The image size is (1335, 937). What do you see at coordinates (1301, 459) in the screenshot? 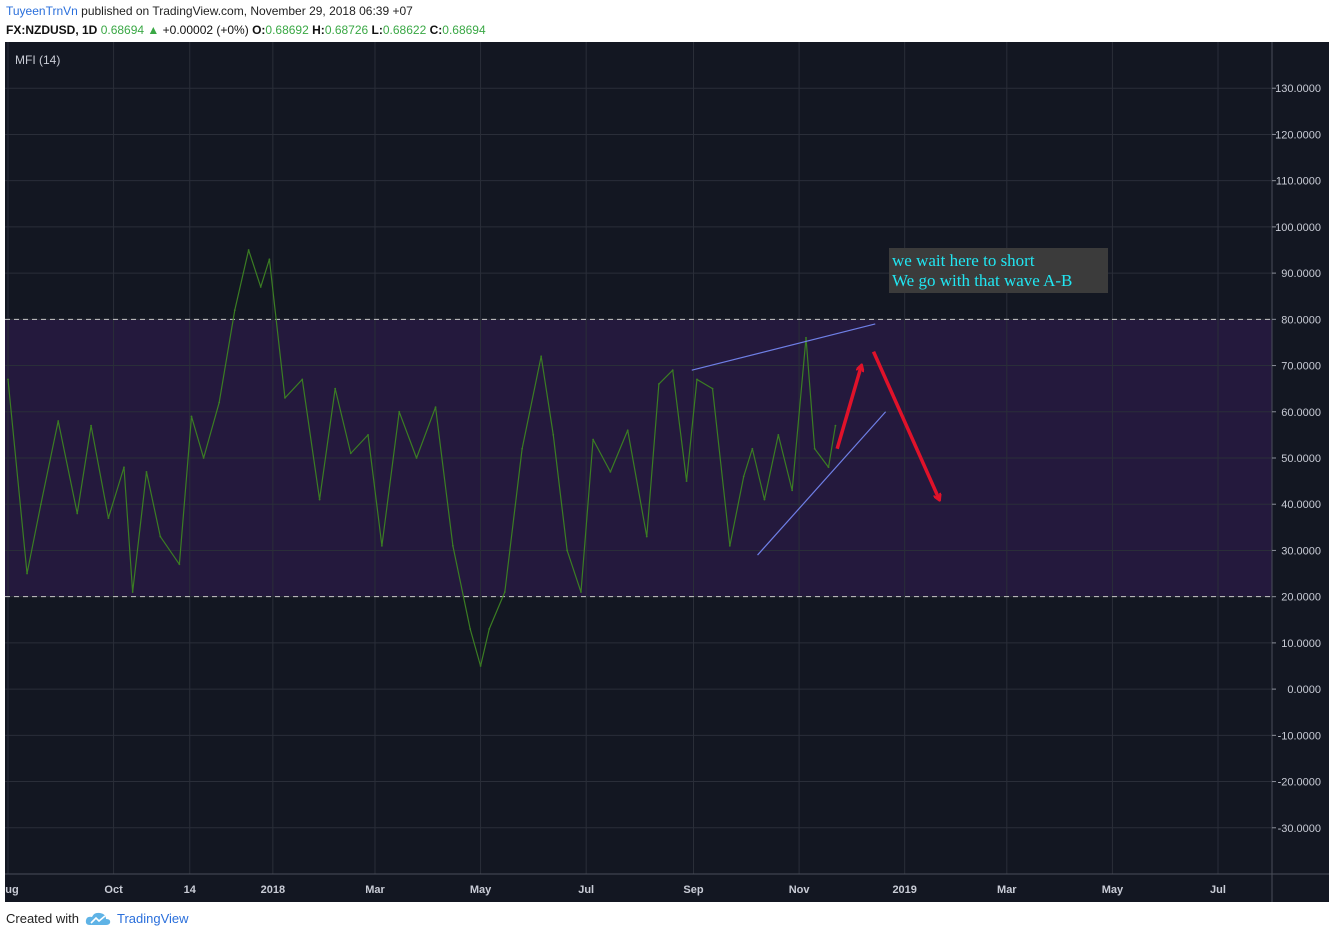
I see `y-tick-label: 50.0000` at bounding box center [1301, 459].